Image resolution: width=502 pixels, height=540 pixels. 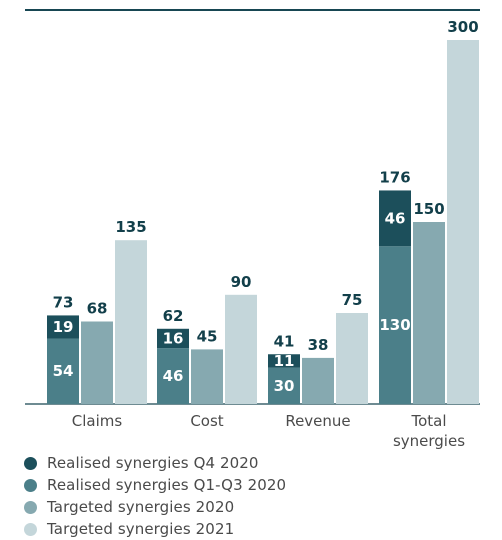 I want to click on bar-0-realised-q1-q3-2020, so click(x=63, y=371).